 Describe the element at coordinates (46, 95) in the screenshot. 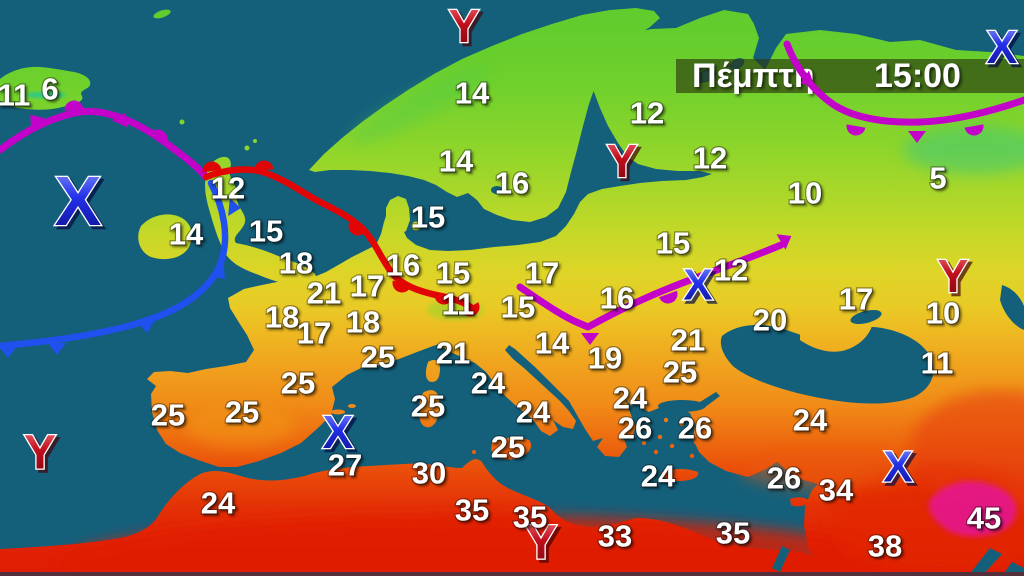

I see `cold-spot-iceland` at that location.